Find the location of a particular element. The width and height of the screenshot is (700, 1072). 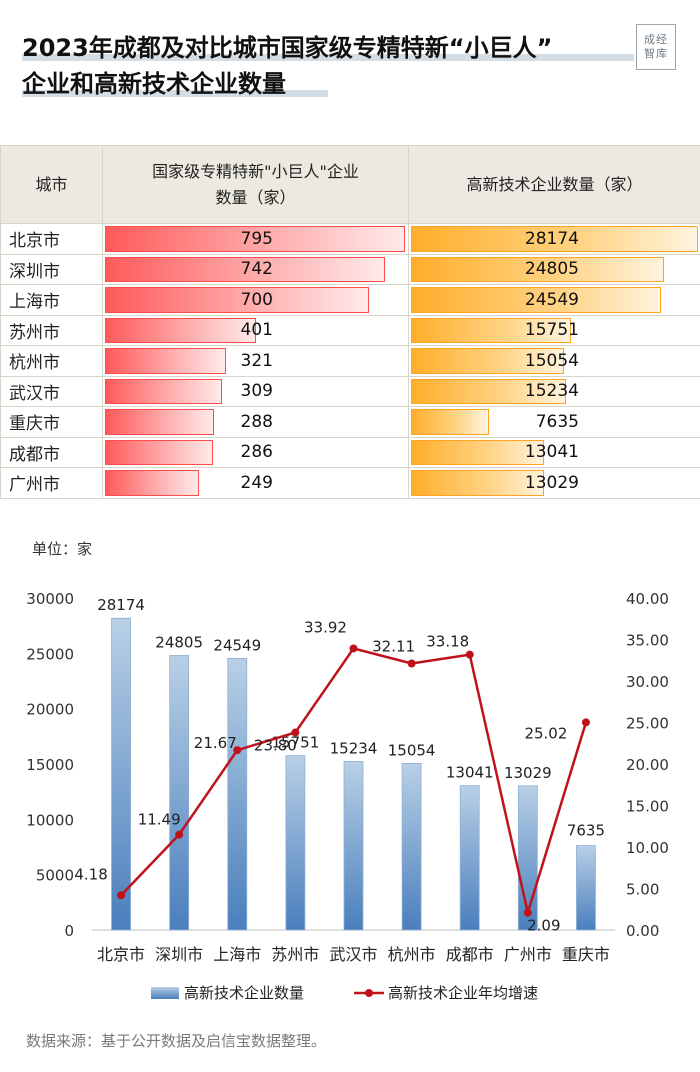

little-giant-value: 249 is located at coordinates (256, 482).